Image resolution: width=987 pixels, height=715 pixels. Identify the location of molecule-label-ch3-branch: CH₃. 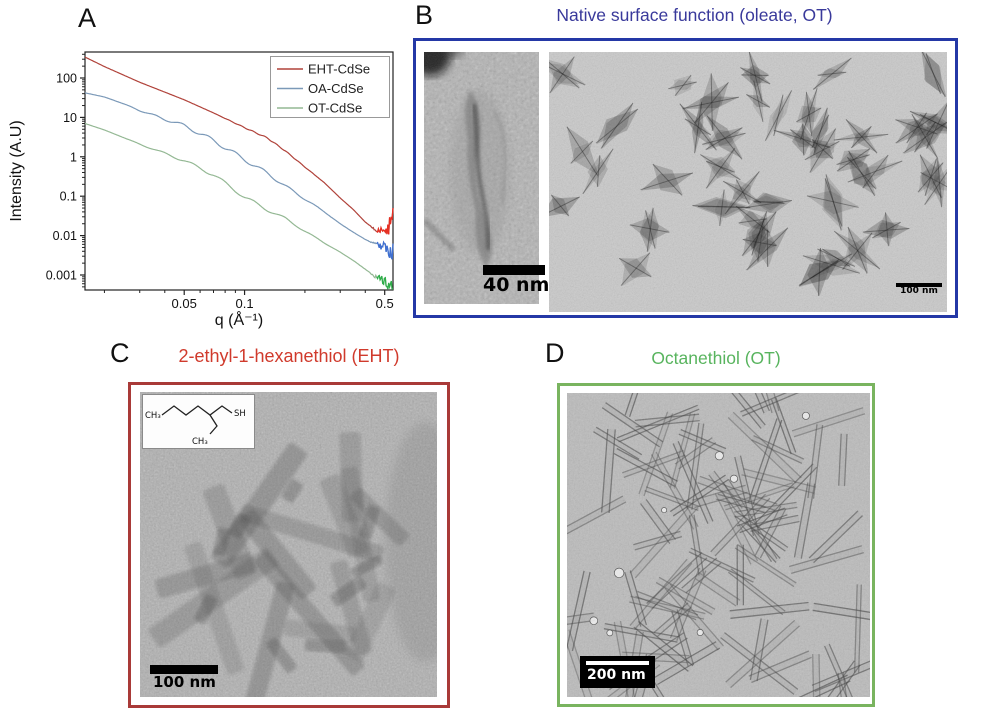
(200, 442).